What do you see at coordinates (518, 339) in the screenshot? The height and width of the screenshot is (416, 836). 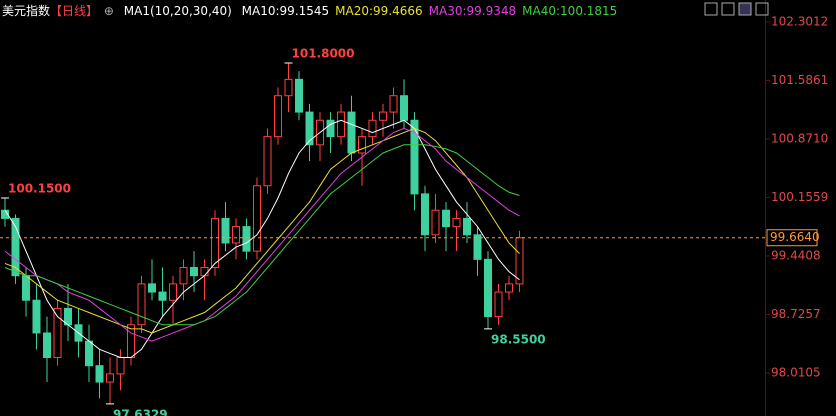 I see `marker-label: 98.5500` at bounding box center [518, 339].